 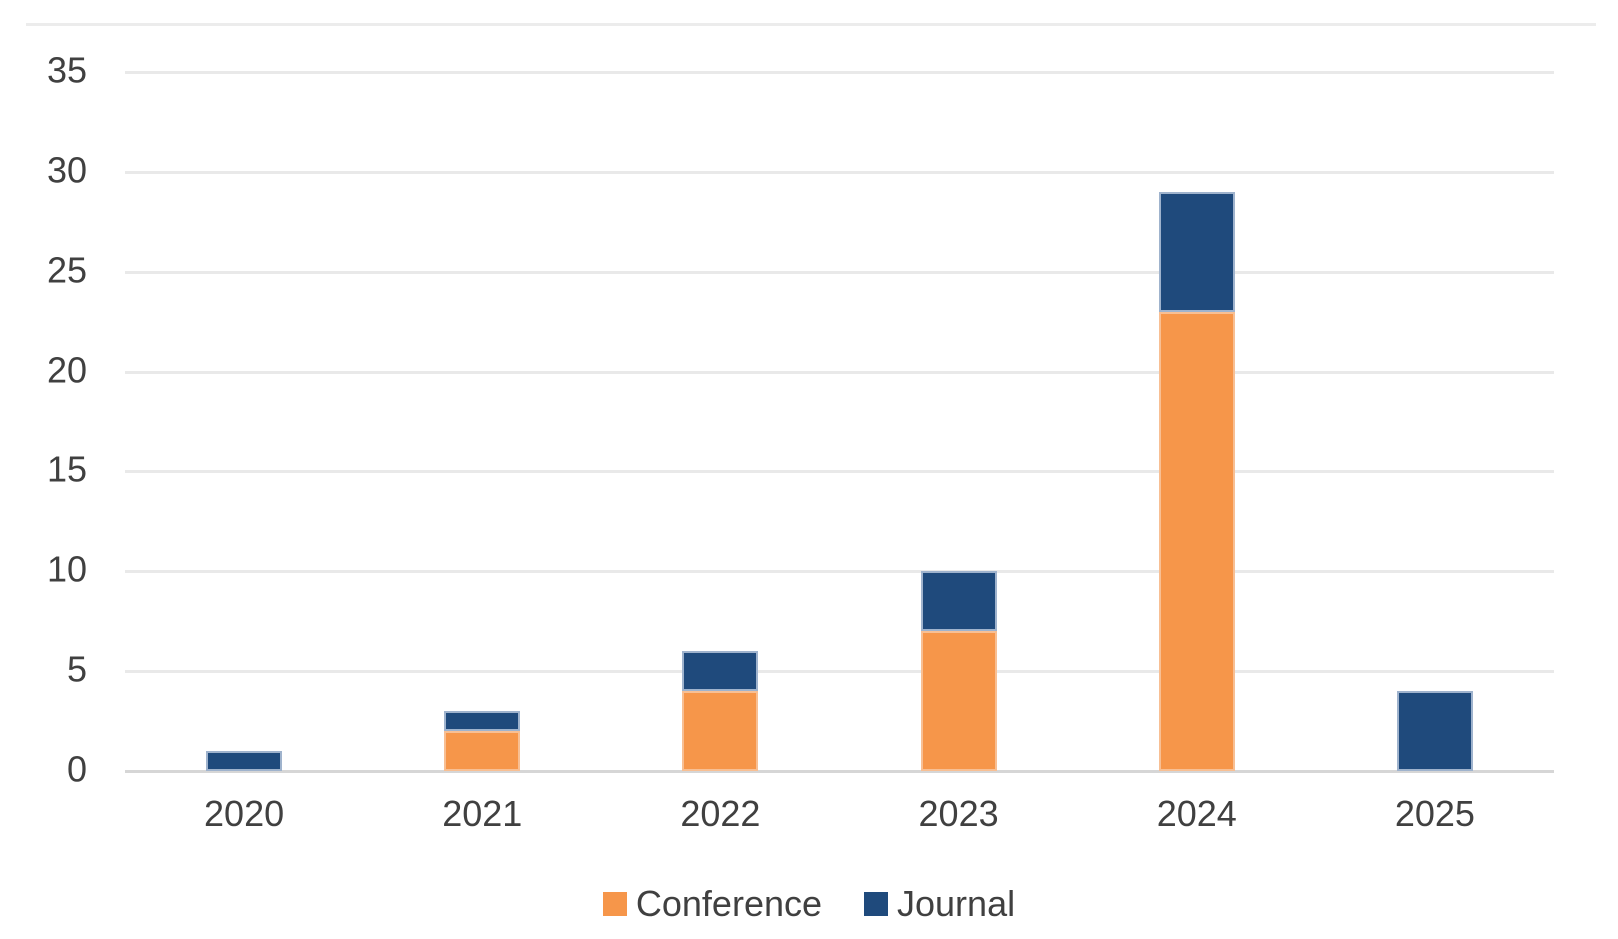 I want to click on bar-2025-journal, so click(x=1434, y=731).